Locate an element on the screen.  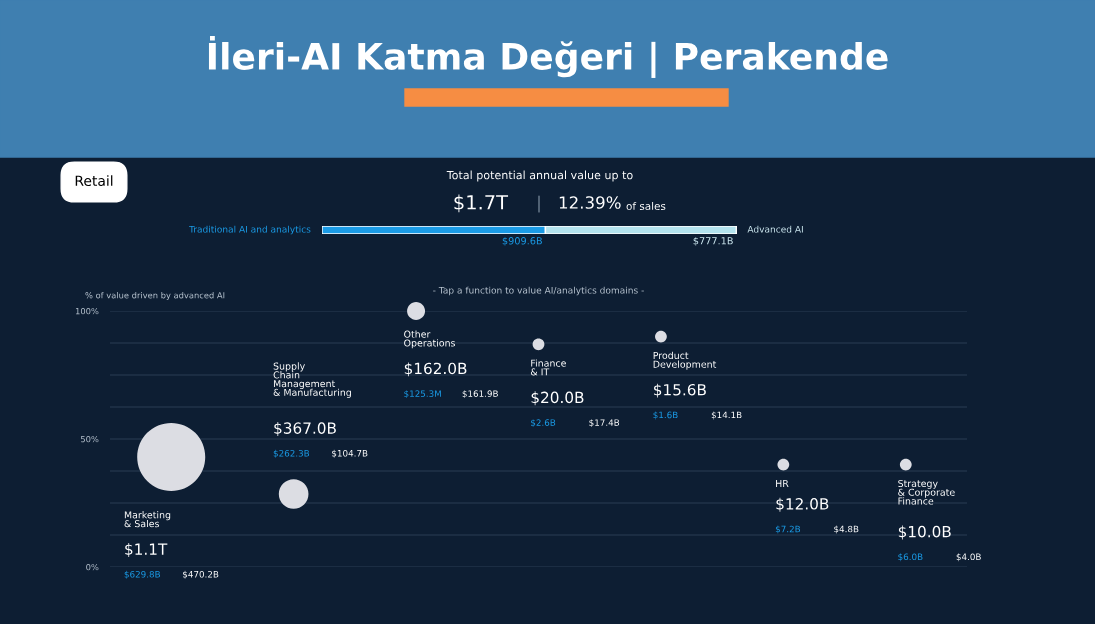
annotation: $161.9B is located at coordinates (480, 394).